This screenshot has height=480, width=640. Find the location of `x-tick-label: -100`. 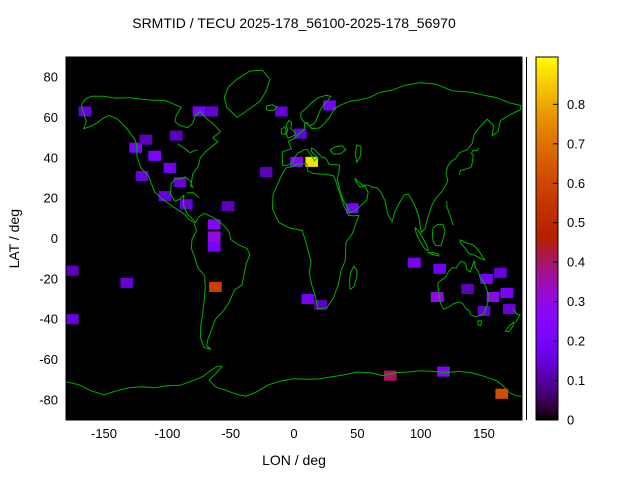

x-tick-label: -100 is located at coordinates (167, 433).